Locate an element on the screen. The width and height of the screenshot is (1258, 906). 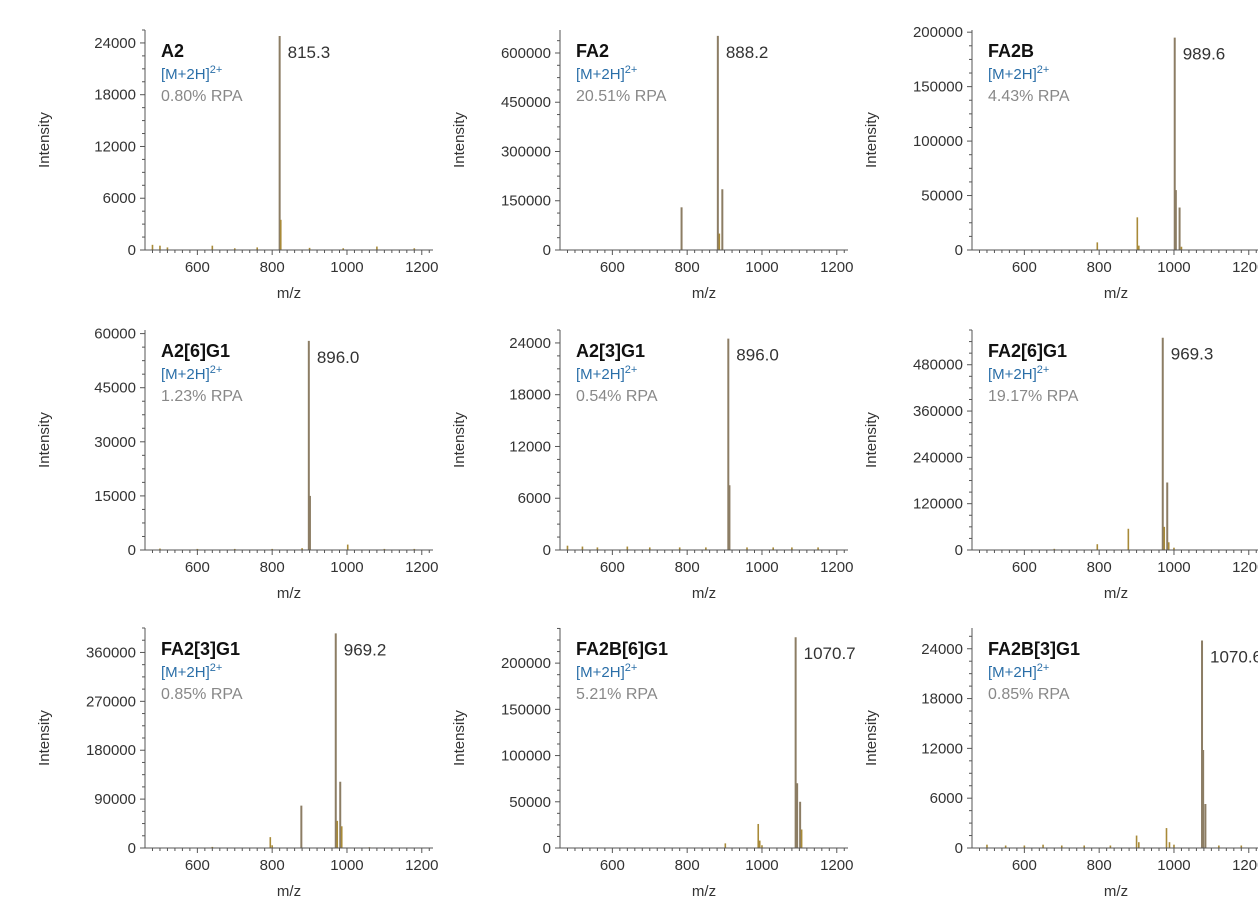
peak-mz-label: 989.6 is located at coordinates (1204, 54).